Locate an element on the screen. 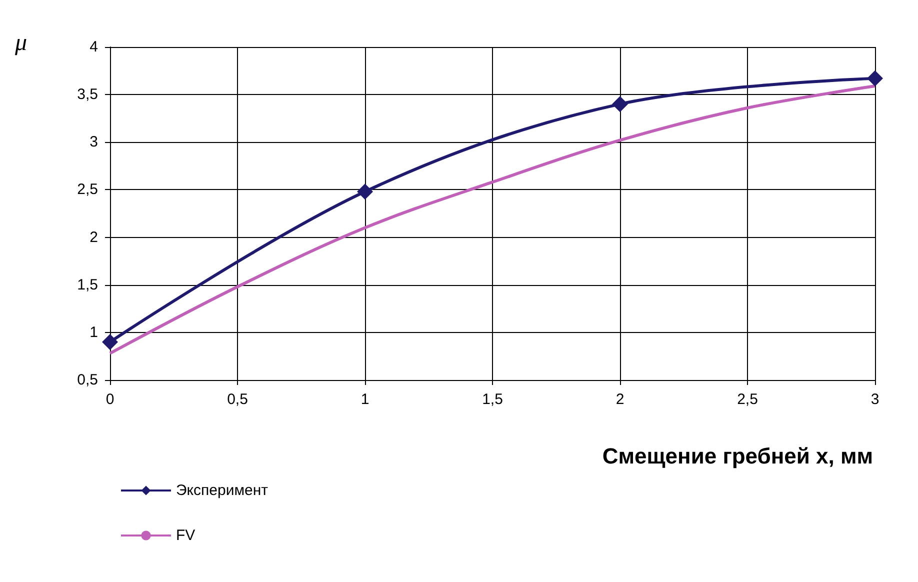 This screenshot has width=918, height=582. y-axis-title: μ is located at coordinates (21, 43).